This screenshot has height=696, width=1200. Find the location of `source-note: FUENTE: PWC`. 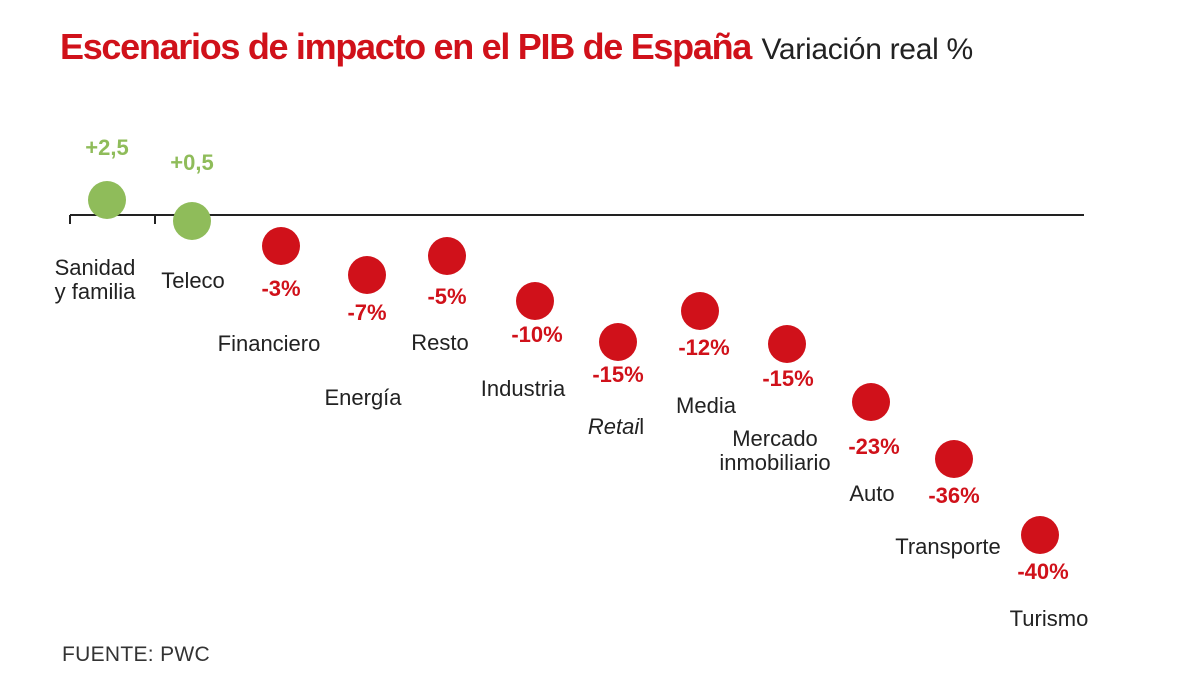

source-note: FUENTE: PWC is located at coordinates (136, 654).